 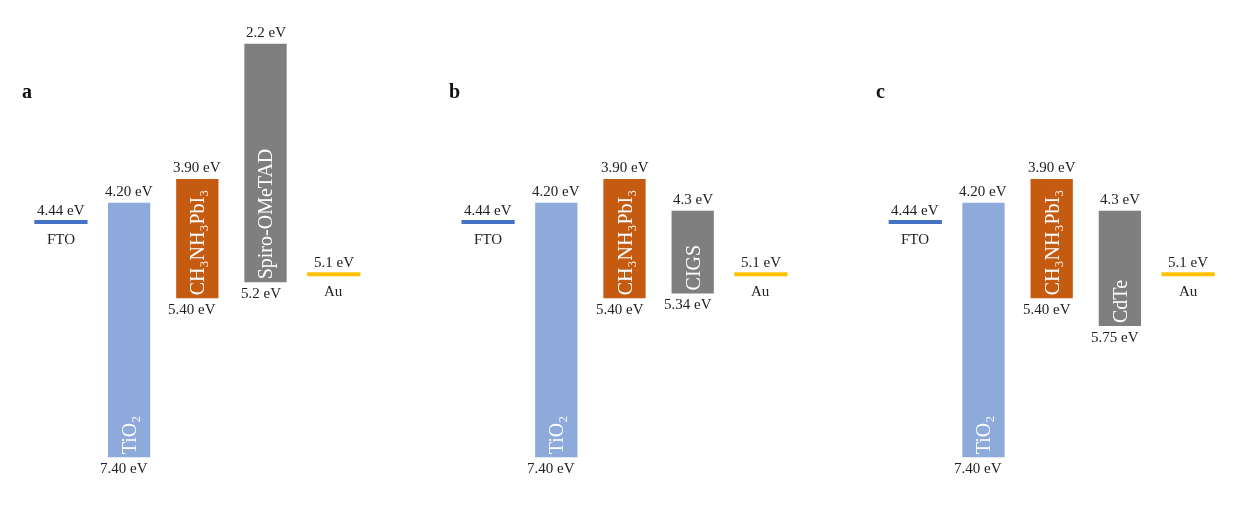 What do you see at coordinates (688, 304) in the screenshot?
I see `data-label: 5.34 eV` at bounding box center [688, 304].